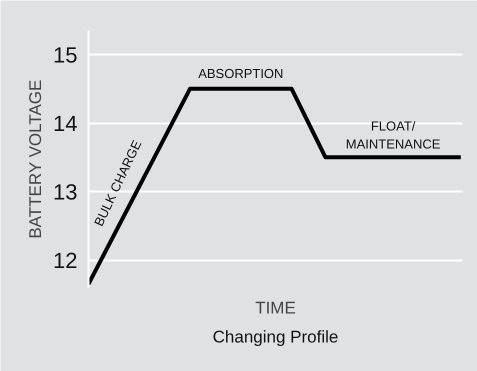  What do you see at coordinates (36, 159) in the screenshot?
I see `y-axis-title: BATTERY VOLTAGE` at bounding box center [36, 159].